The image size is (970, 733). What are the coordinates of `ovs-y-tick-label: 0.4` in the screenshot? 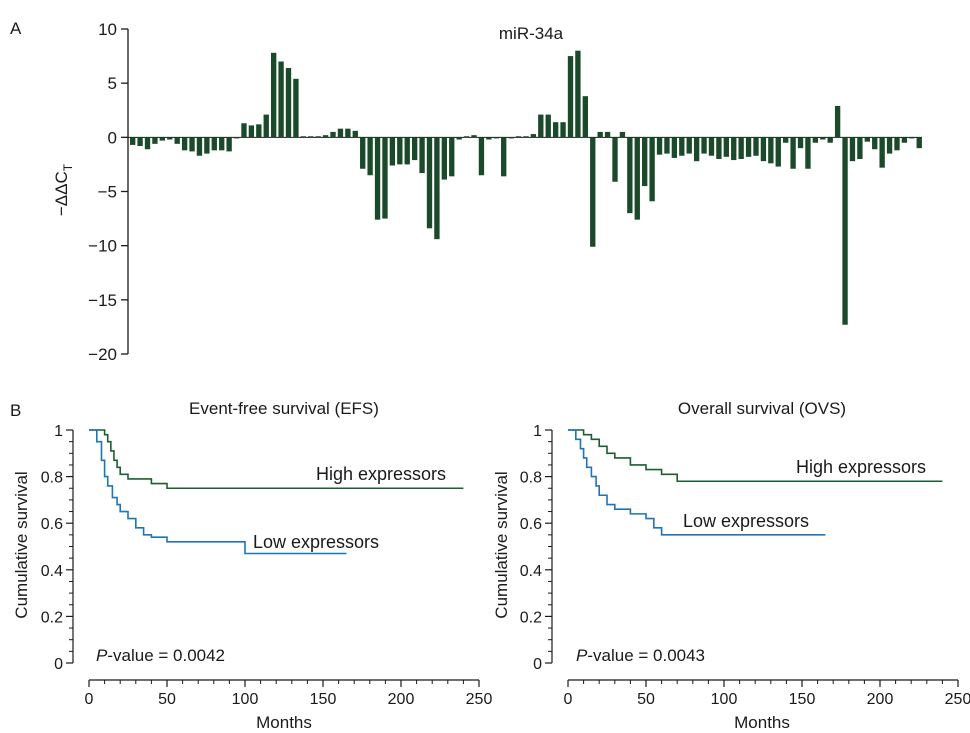 It's located at (531, 571).